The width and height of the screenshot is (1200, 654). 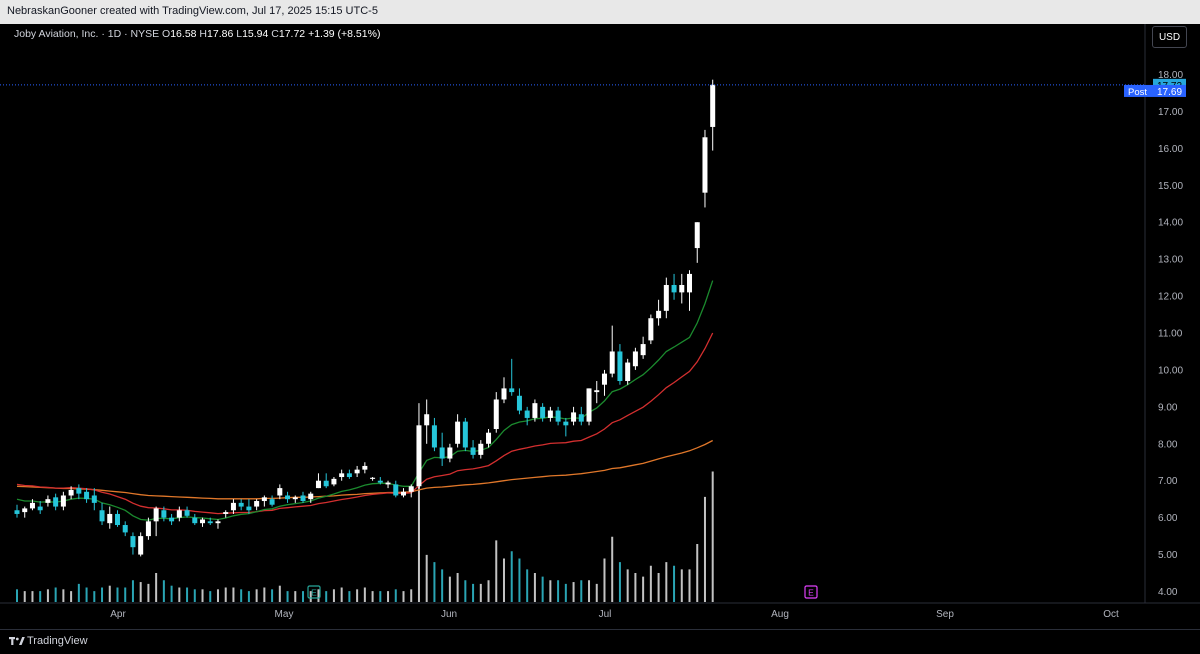 What do you see at coordinates (1170, 334) in the screenshot?
I see `y-tick-label: 11.00` at bounding box center [1170, 334].